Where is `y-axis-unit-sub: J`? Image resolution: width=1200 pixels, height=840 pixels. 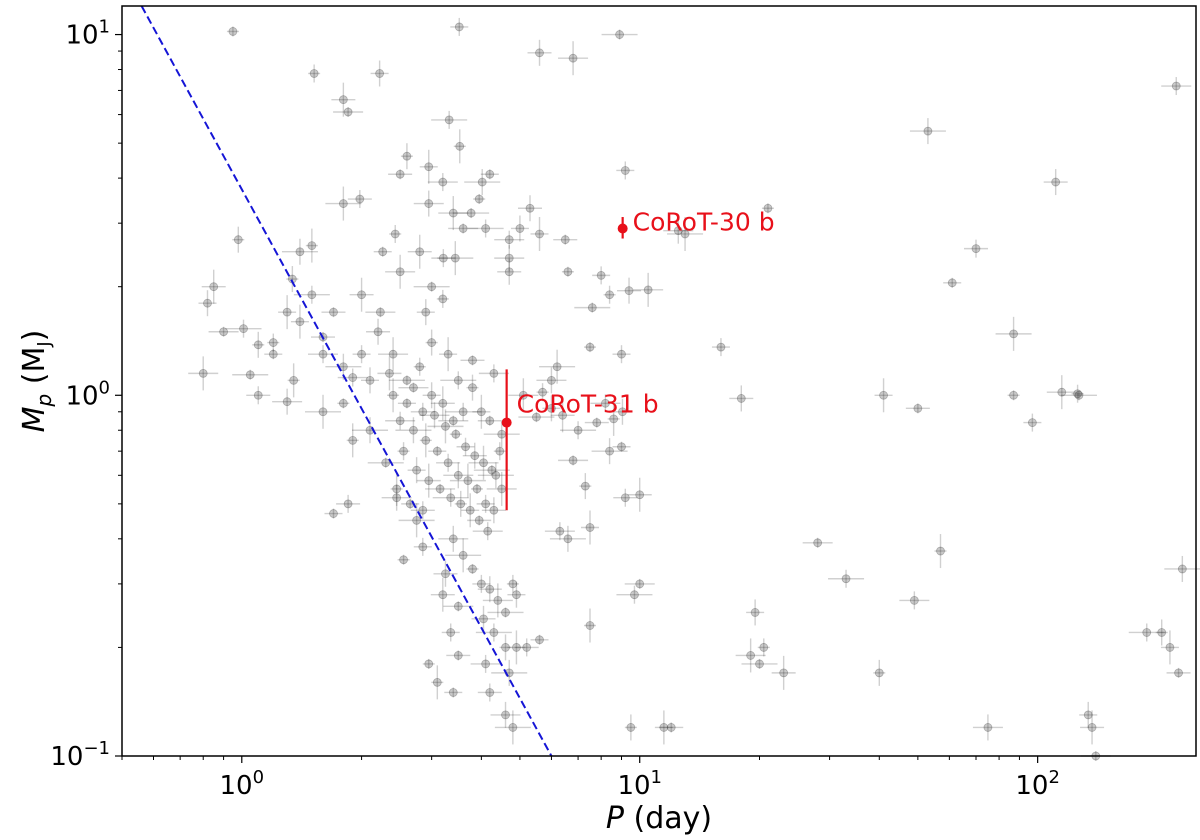
y-axis-unit-sub: J is located at coordinates (44, 344).